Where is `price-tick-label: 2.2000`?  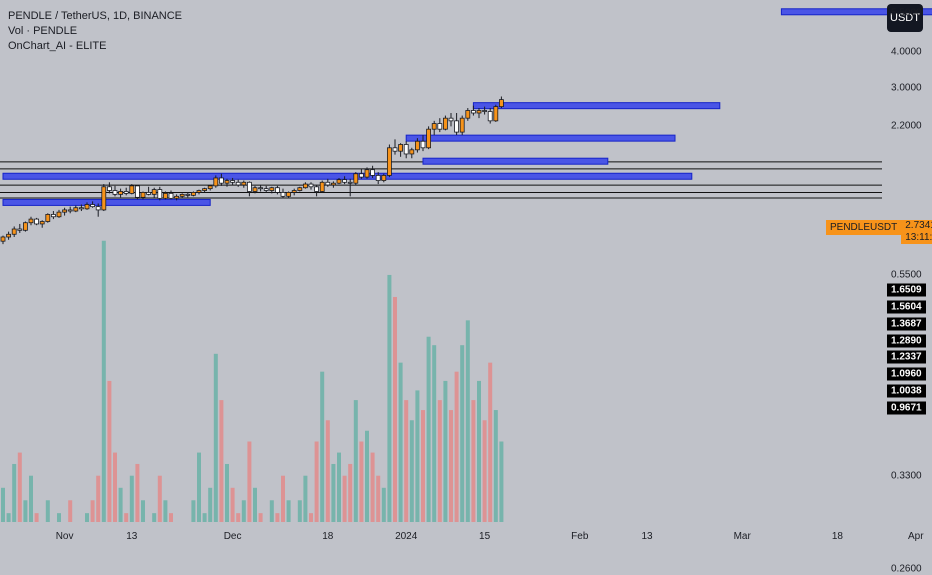 price-tick-label: 2.2000 is located at coordinates (906, 126).